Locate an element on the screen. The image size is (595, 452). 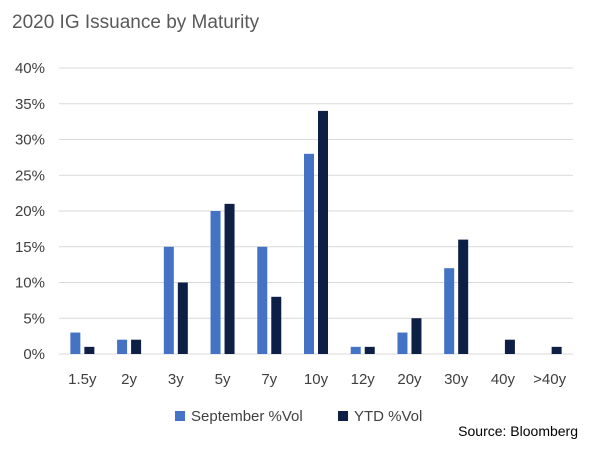
y-tick-label: 40% is located at coordinates (30, 68).